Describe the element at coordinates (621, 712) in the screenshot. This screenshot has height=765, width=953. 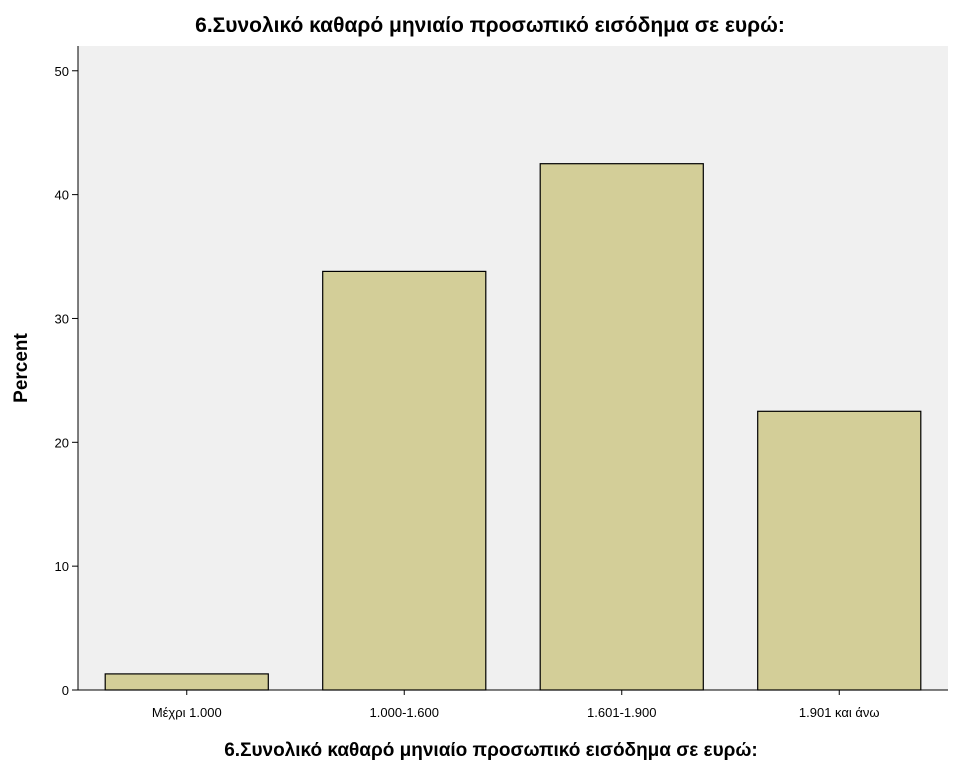
I see `x-tick-label: 1.601-1.900` at that location.